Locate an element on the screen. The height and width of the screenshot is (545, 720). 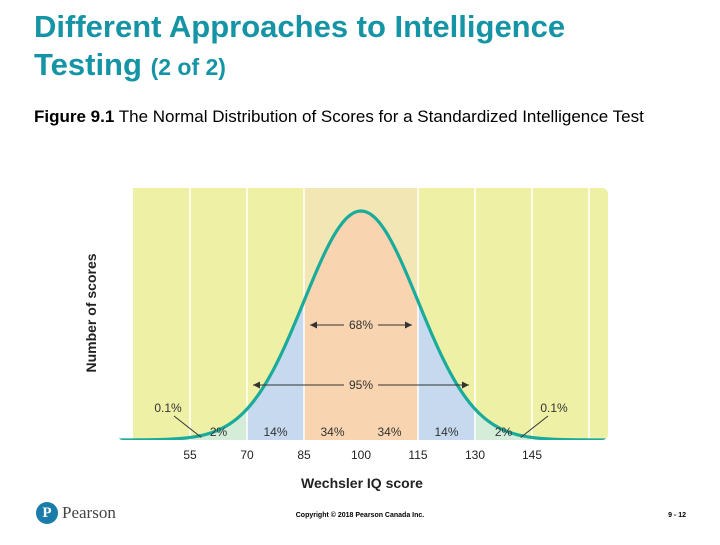
segment-label-3: 34% is located at coordinates (389, 432).